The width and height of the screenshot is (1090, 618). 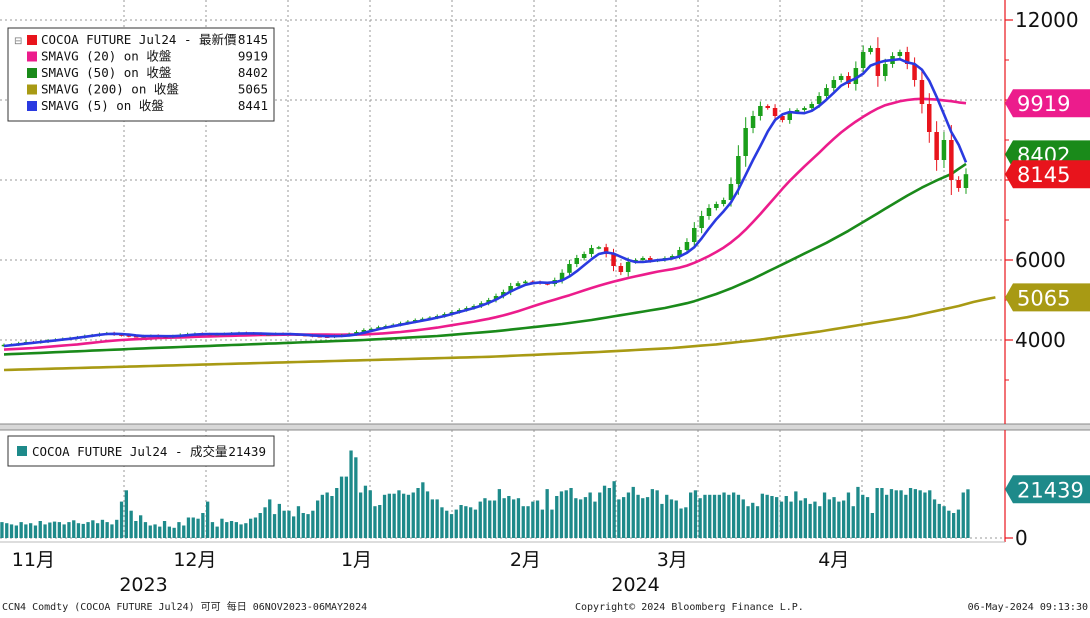 What do you see at coordinates (1050, 490) in the screenshot?
I see `tag-volume-text: 21439` at bounding box center [1050, 490].